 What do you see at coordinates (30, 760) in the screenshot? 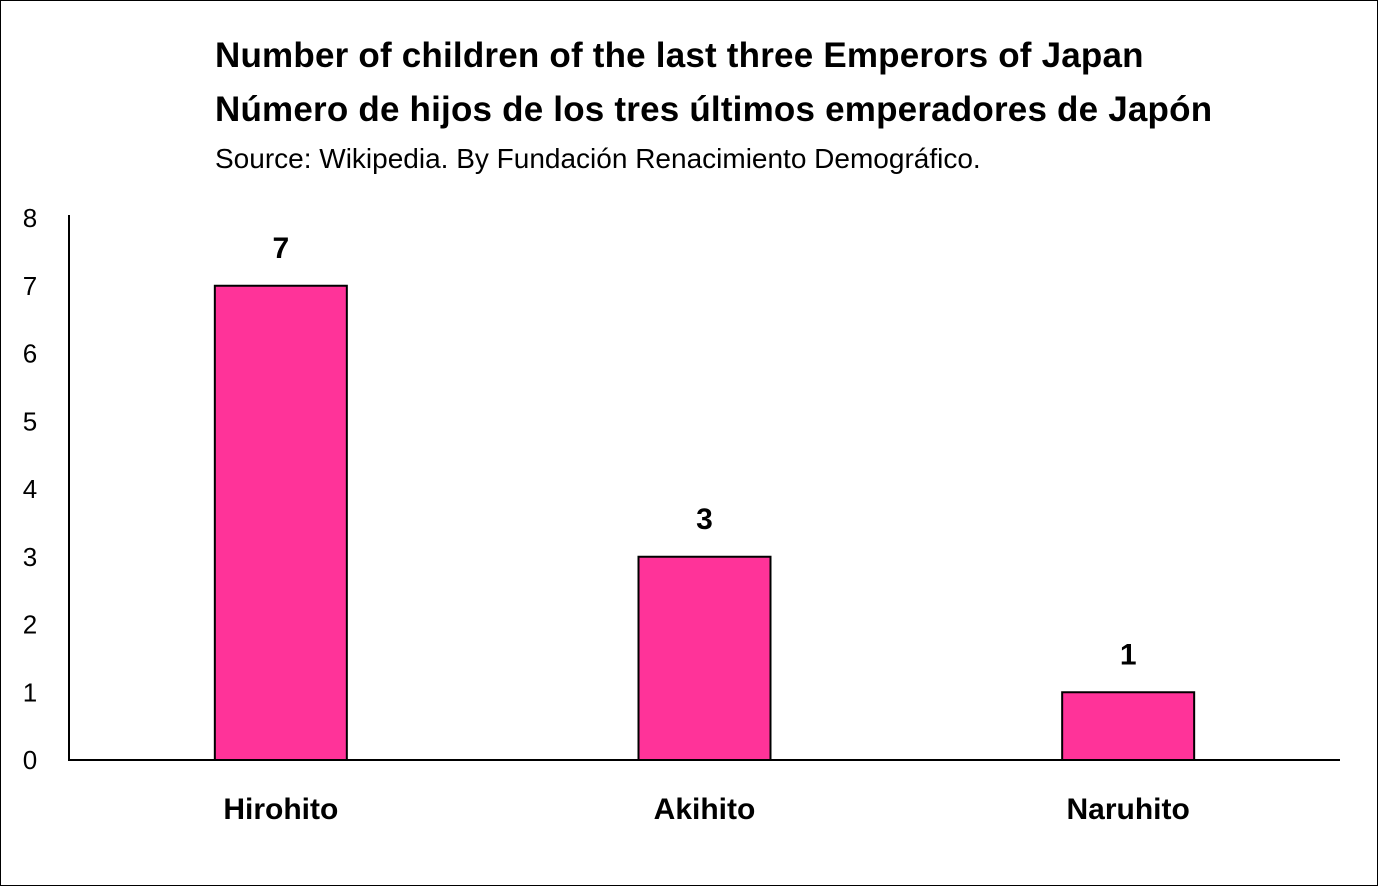
I see `y-tick-label: 0` at bounding box center [30, 760].